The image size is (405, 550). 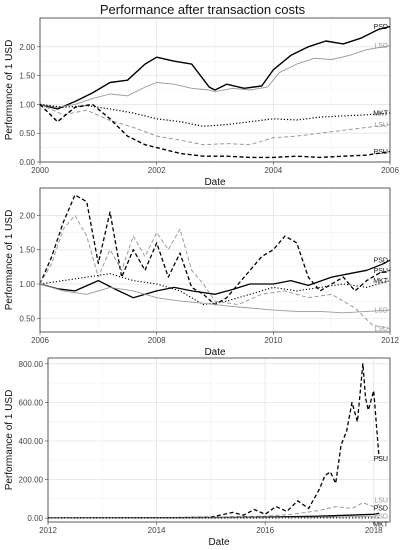 I want to click on x-tick-label: 2010, so click(x=273, y=340).